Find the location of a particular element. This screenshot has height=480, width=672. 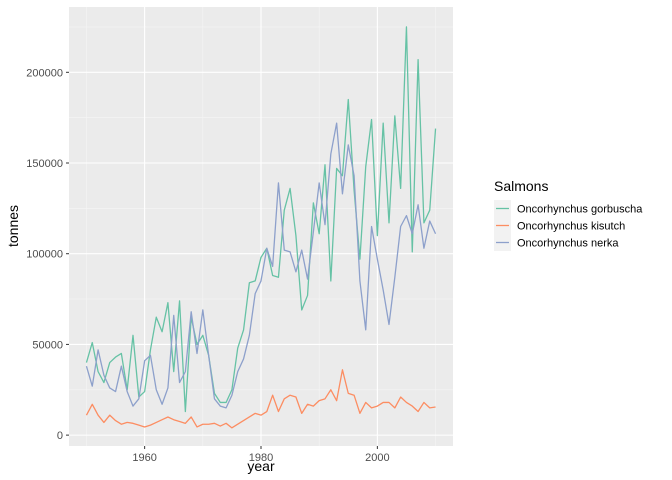

x-tick-label: 1960 is located at coordinates (144, 458).